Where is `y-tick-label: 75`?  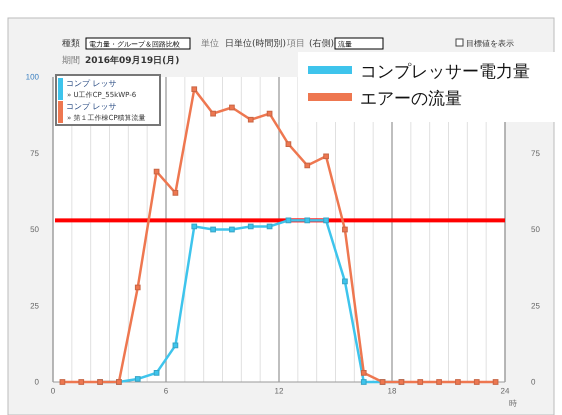
y-tick-label: 75 is located at coordinates (35, 153).